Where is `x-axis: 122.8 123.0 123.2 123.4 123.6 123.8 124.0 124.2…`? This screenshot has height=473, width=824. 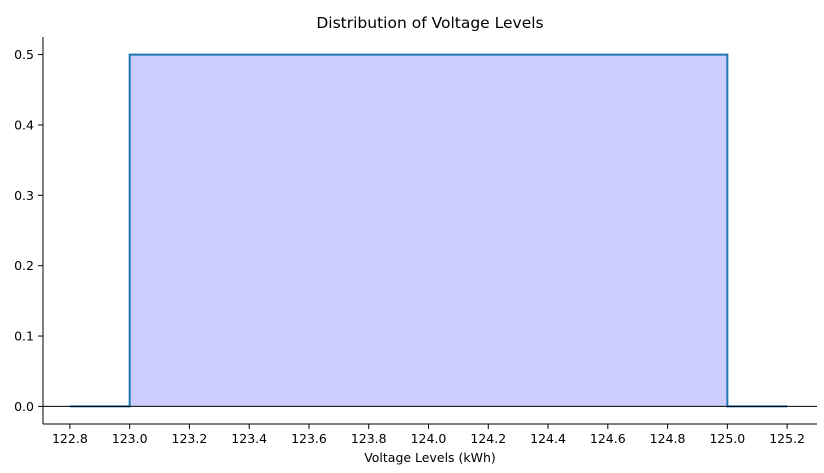
x-axis: 122.8 123.0 123.2 123.4 123.6 123.8 124.0 124.2… is located at coordinates (428, 435).